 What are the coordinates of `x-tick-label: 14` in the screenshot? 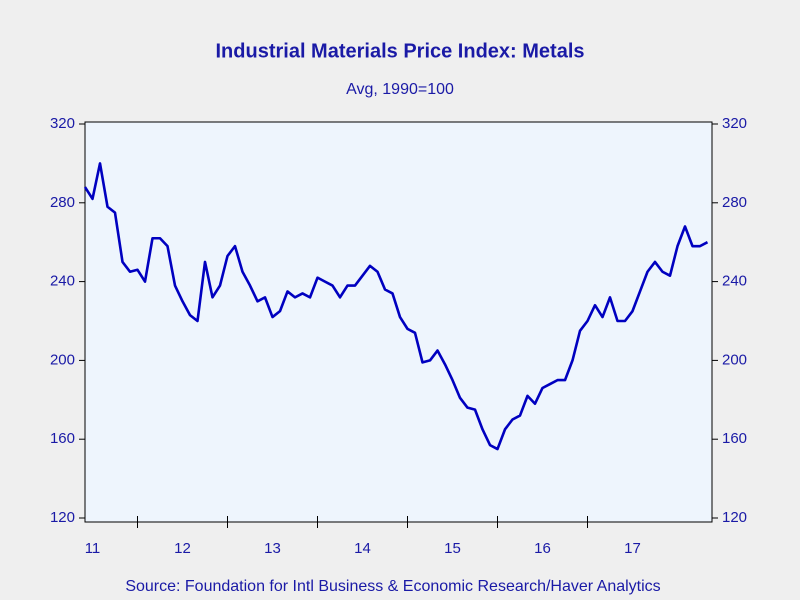 It's located at (362, 548).